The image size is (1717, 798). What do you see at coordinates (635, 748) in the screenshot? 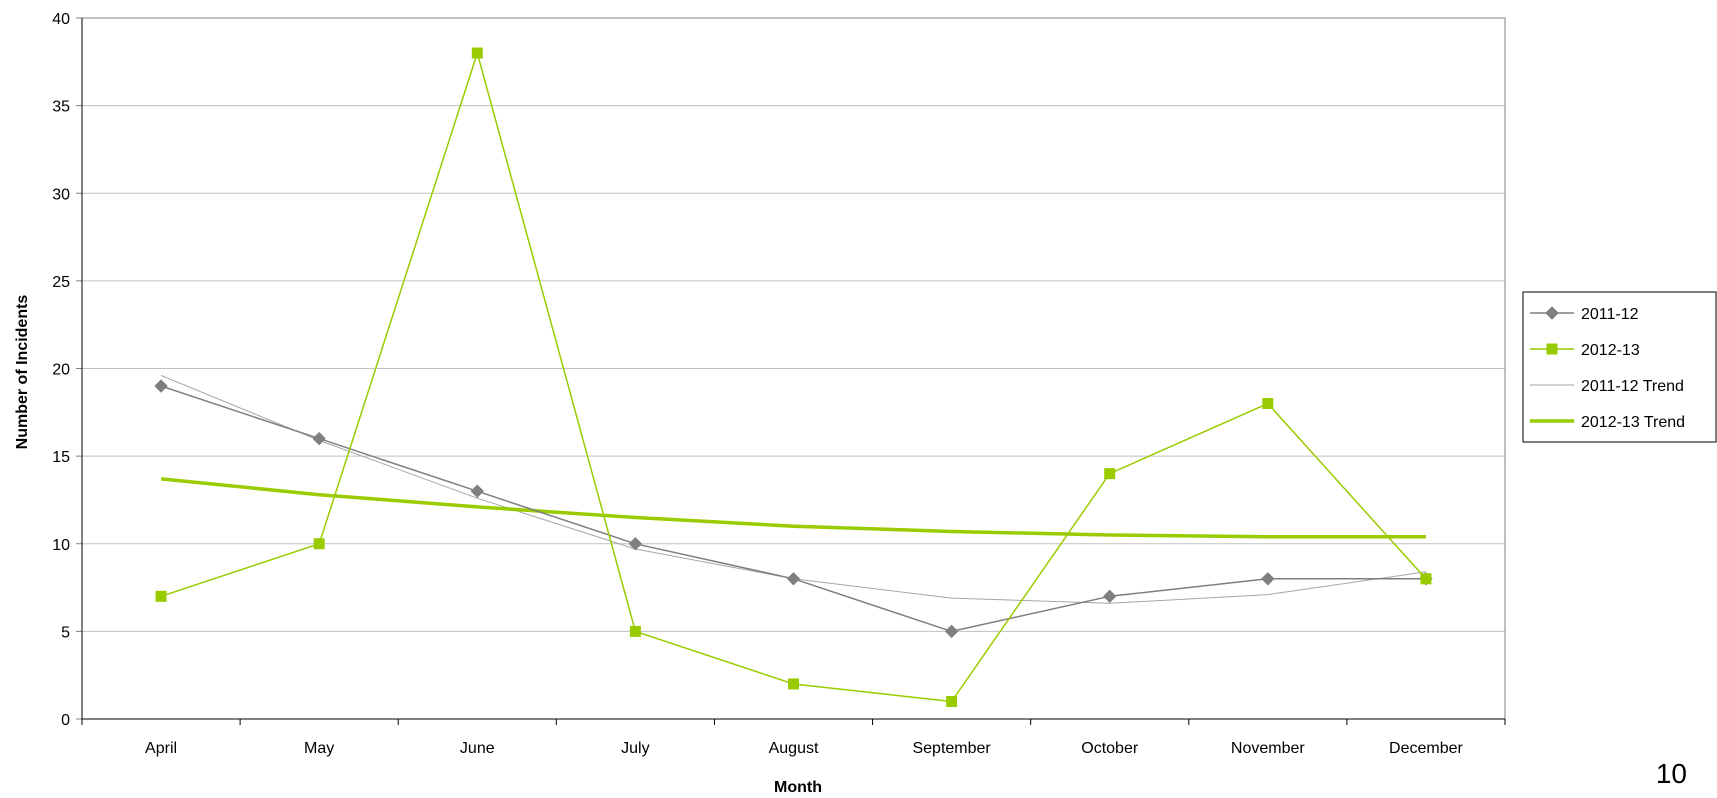
I see `x-tick-label: July` at bounding box center [635, 748].